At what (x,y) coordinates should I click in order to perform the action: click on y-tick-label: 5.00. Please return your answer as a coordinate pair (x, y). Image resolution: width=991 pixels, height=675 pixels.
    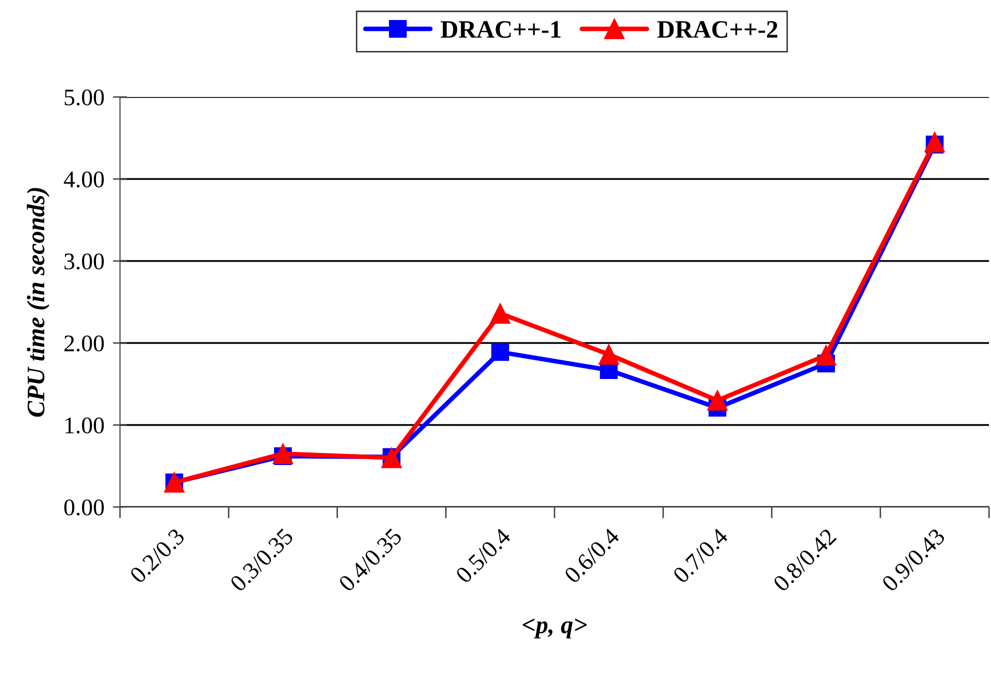
    Looking at the image, I should click on (84, 97).